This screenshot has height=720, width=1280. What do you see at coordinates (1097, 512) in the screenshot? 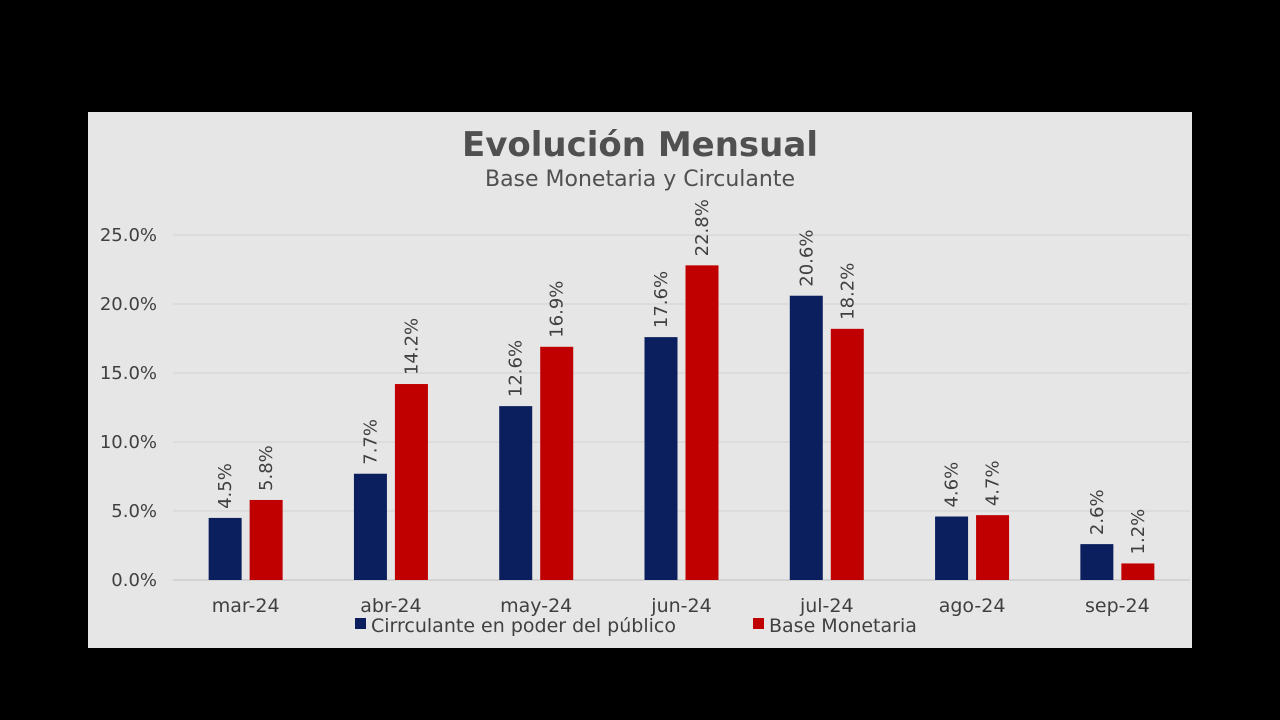
I see `data-label: 2.6%` at bounding box center [1097, 512].